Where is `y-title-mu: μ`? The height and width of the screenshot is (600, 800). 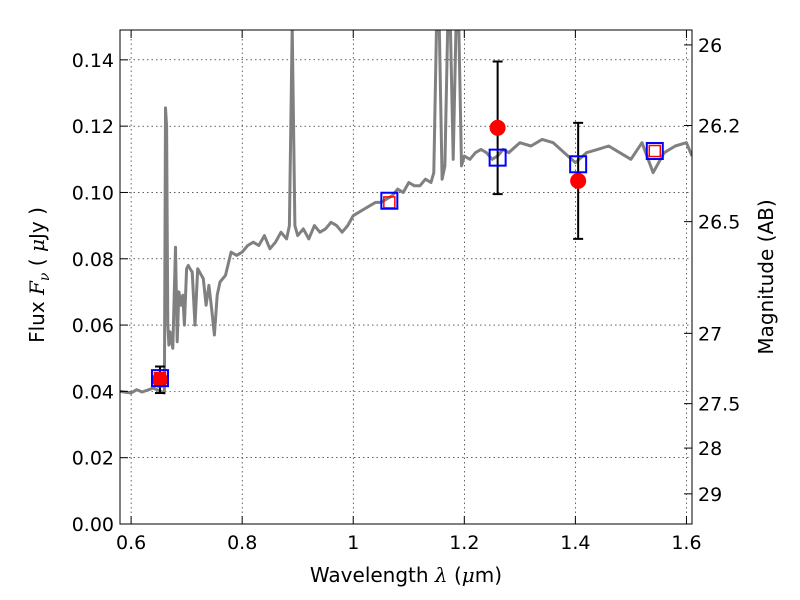 y-title-mu: μ is located at coordinates (37, 245).